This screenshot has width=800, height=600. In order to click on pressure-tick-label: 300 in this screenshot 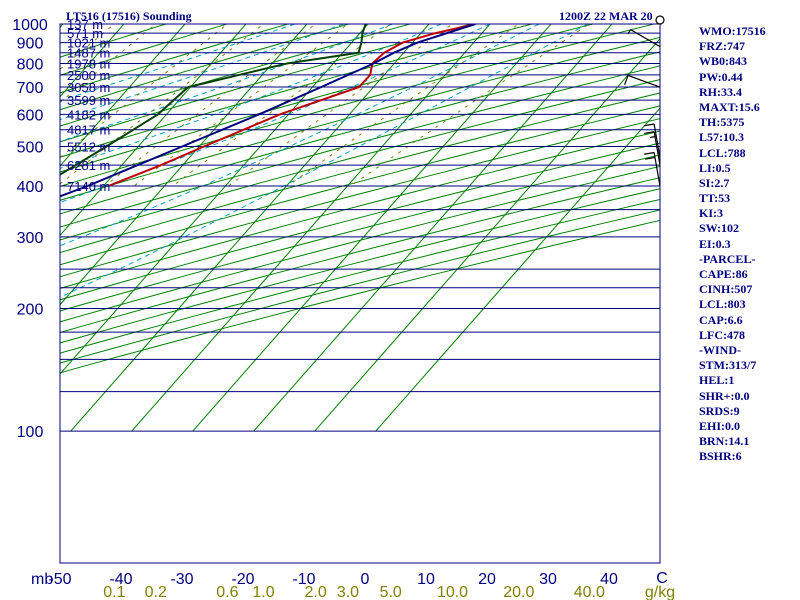, I will do `click(30, 238)`.